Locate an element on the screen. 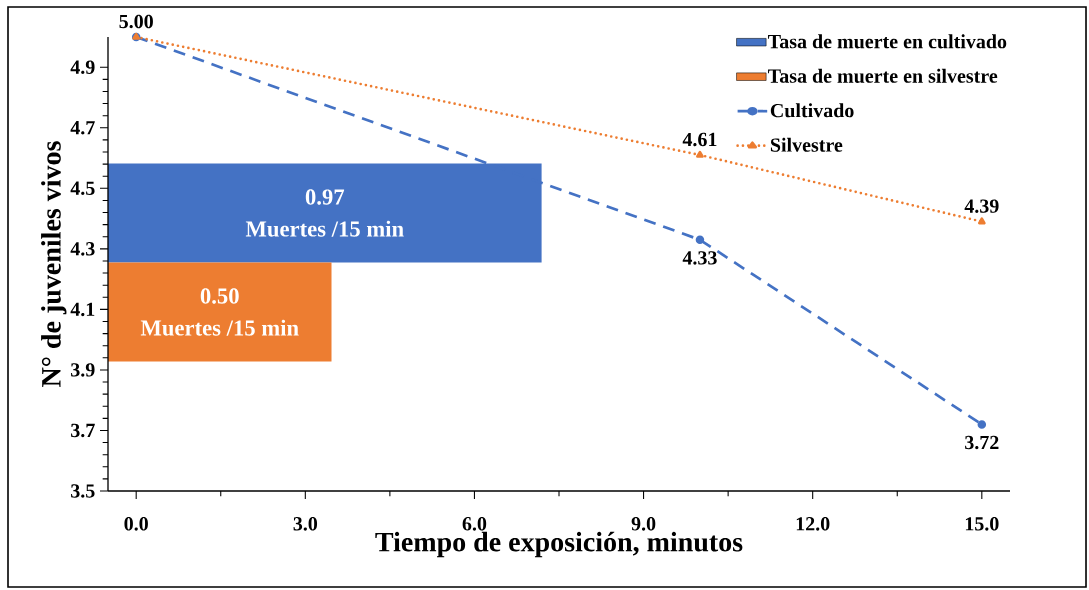  x-tick-label: 15.0 is located at coordinates (982, 524).